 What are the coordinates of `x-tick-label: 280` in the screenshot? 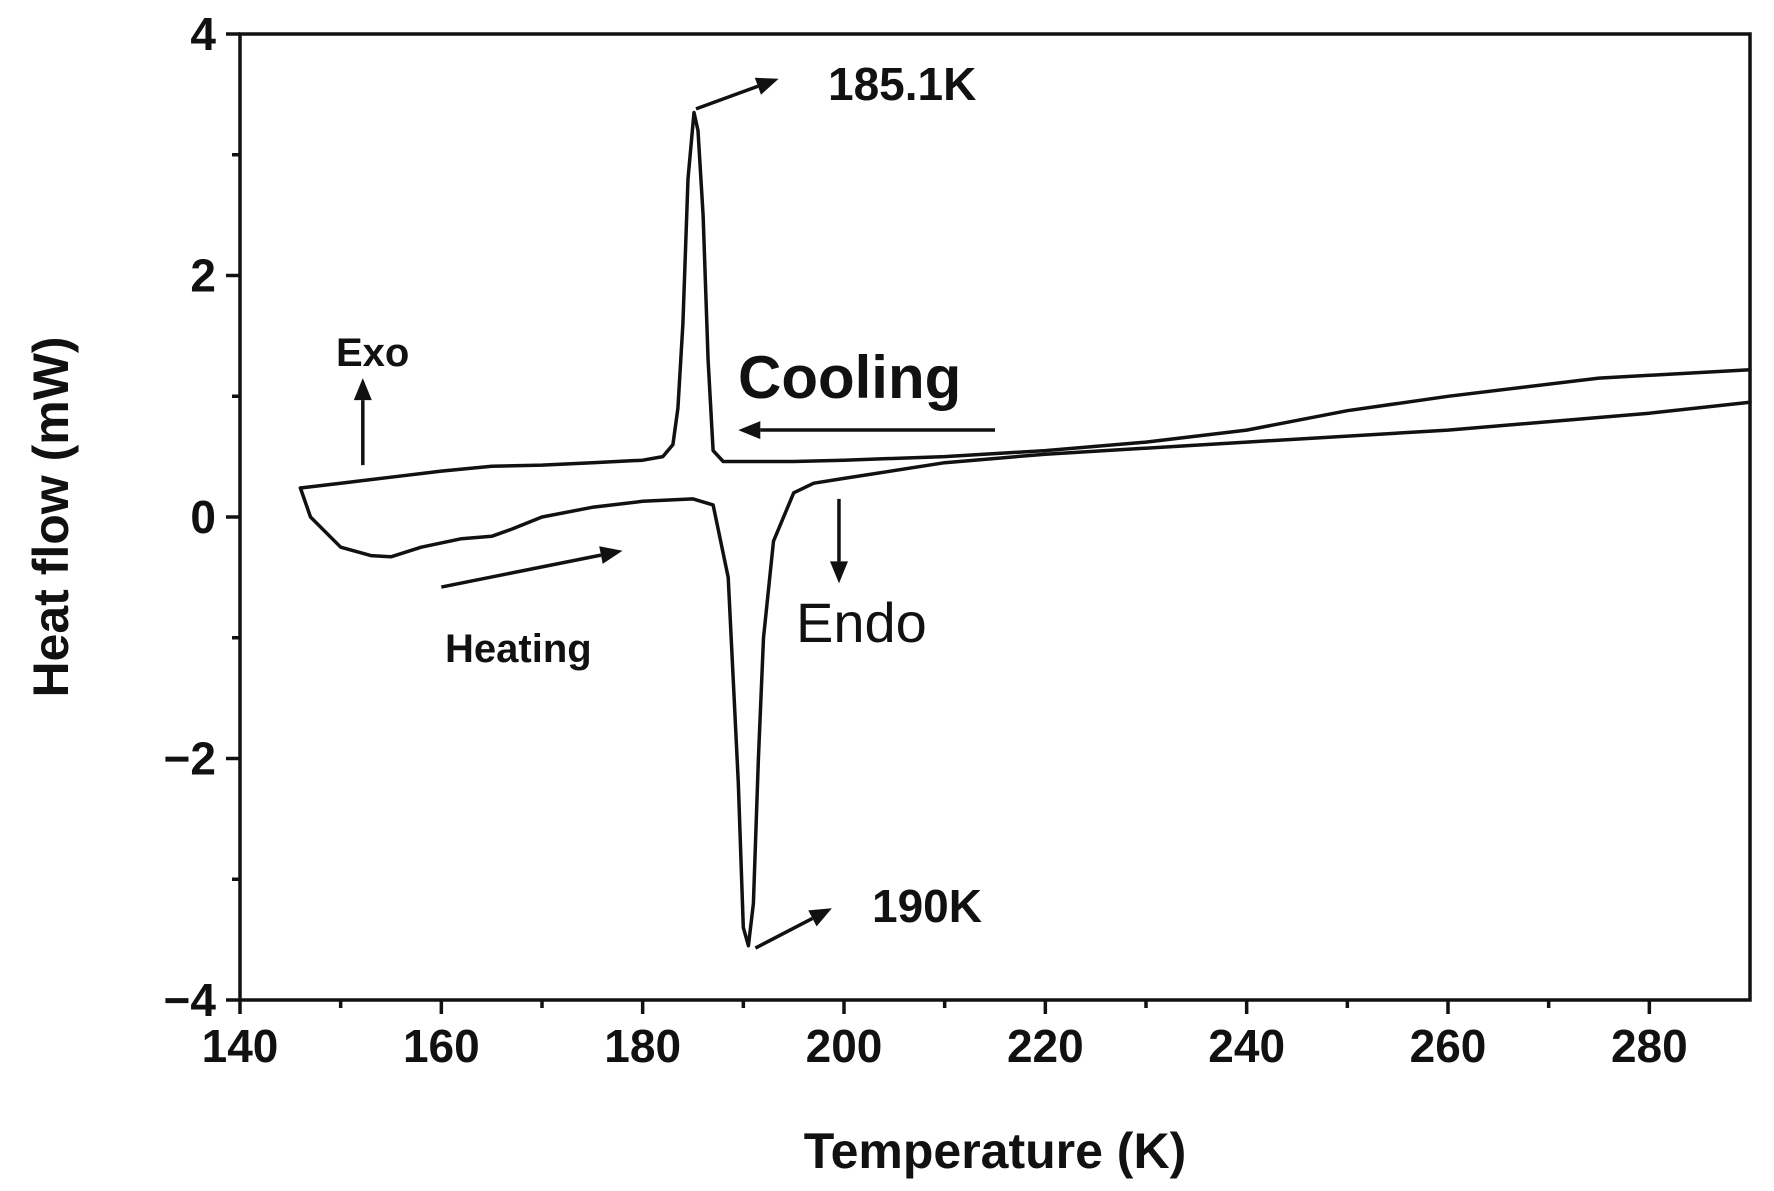 It's located at (1649, 1046).